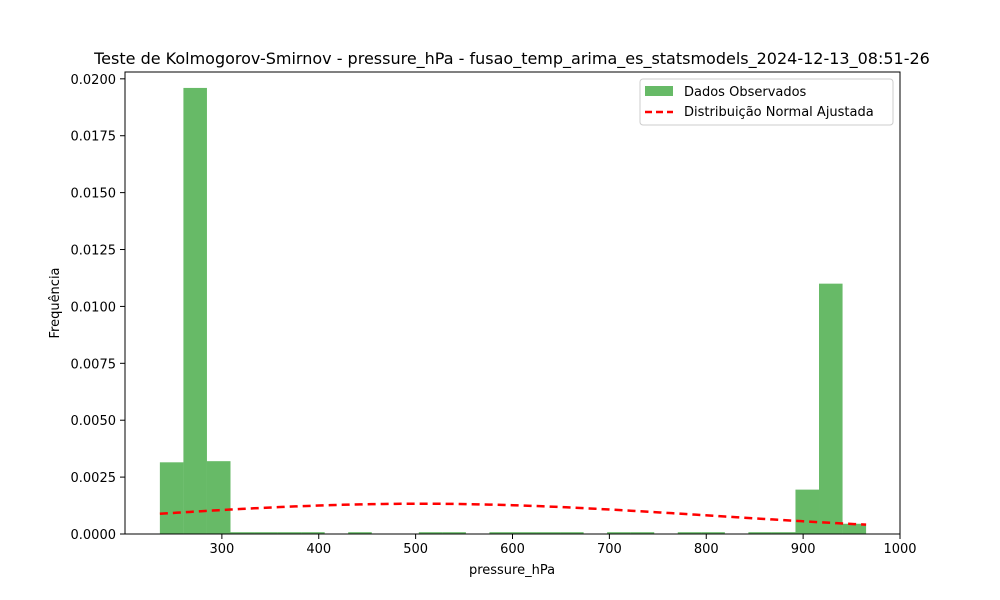  I want to click on y-tick-label: 0.0025, so click(94, 478).